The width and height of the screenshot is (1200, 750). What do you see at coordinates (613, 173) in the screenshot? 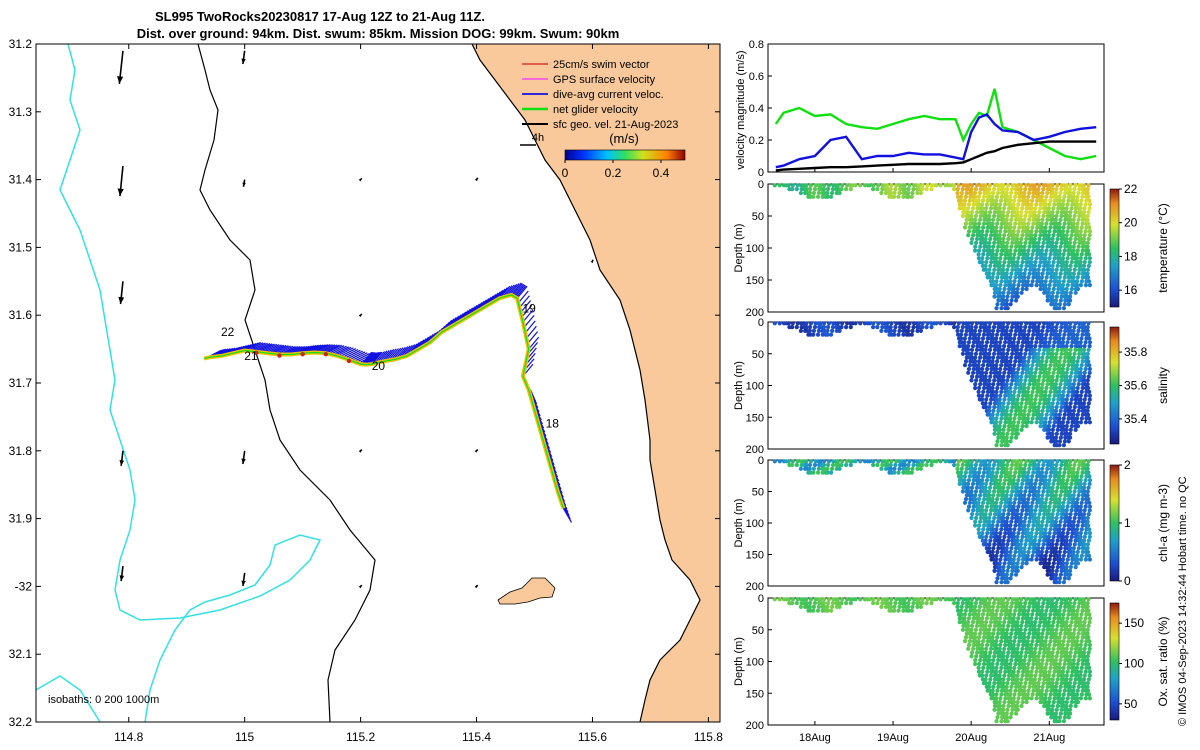
I see `speed-cbar-tick-label: 0.2` at bounding box center [613, 173].